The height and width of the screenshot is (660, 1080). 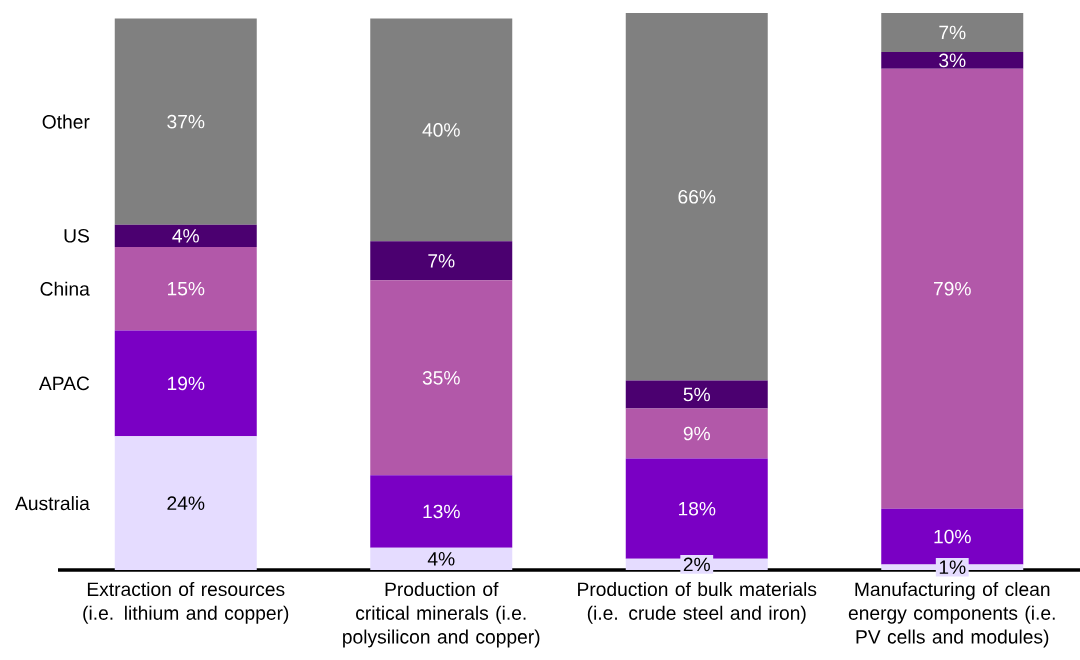 I want to click on data-label: 24%, so click(x=186, y=503).